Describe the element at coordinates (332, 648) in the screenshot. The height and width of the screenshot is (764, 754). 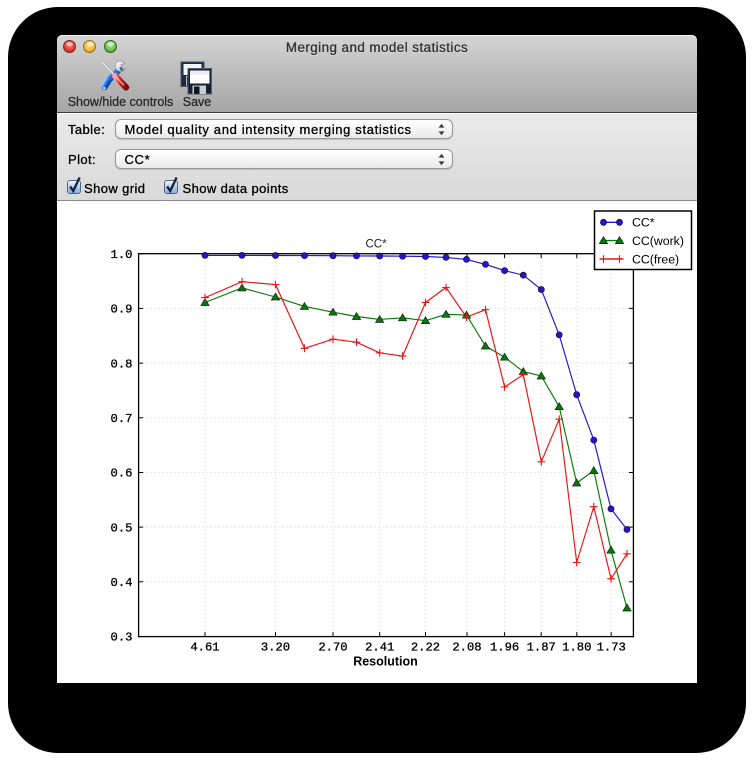
I see `svg-text: 2.70` at that location.